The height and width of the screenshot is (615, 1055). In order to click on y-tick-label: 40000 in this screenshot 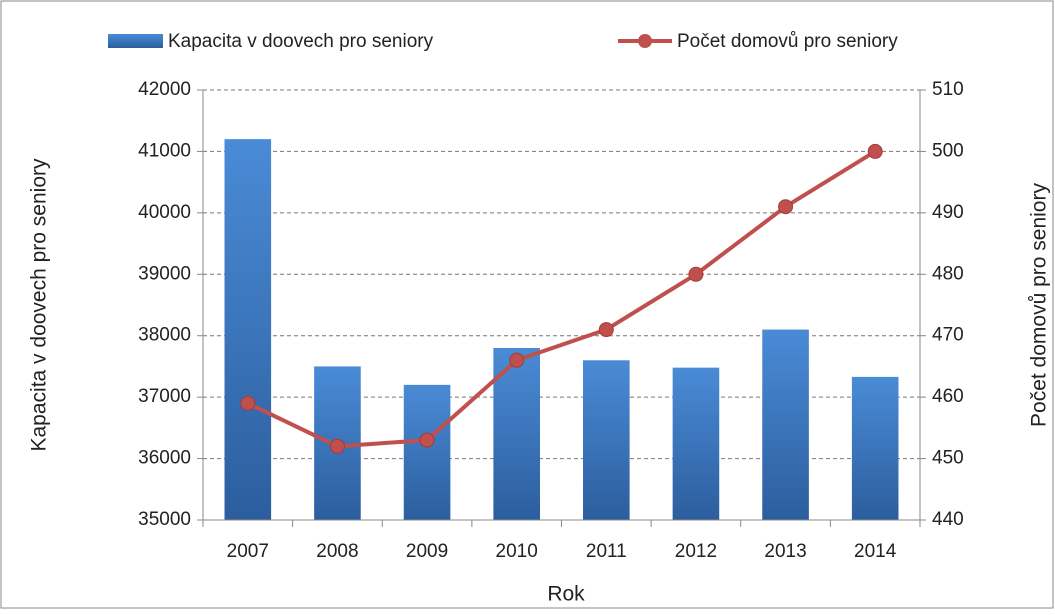, I will do `click(164, 212)`.